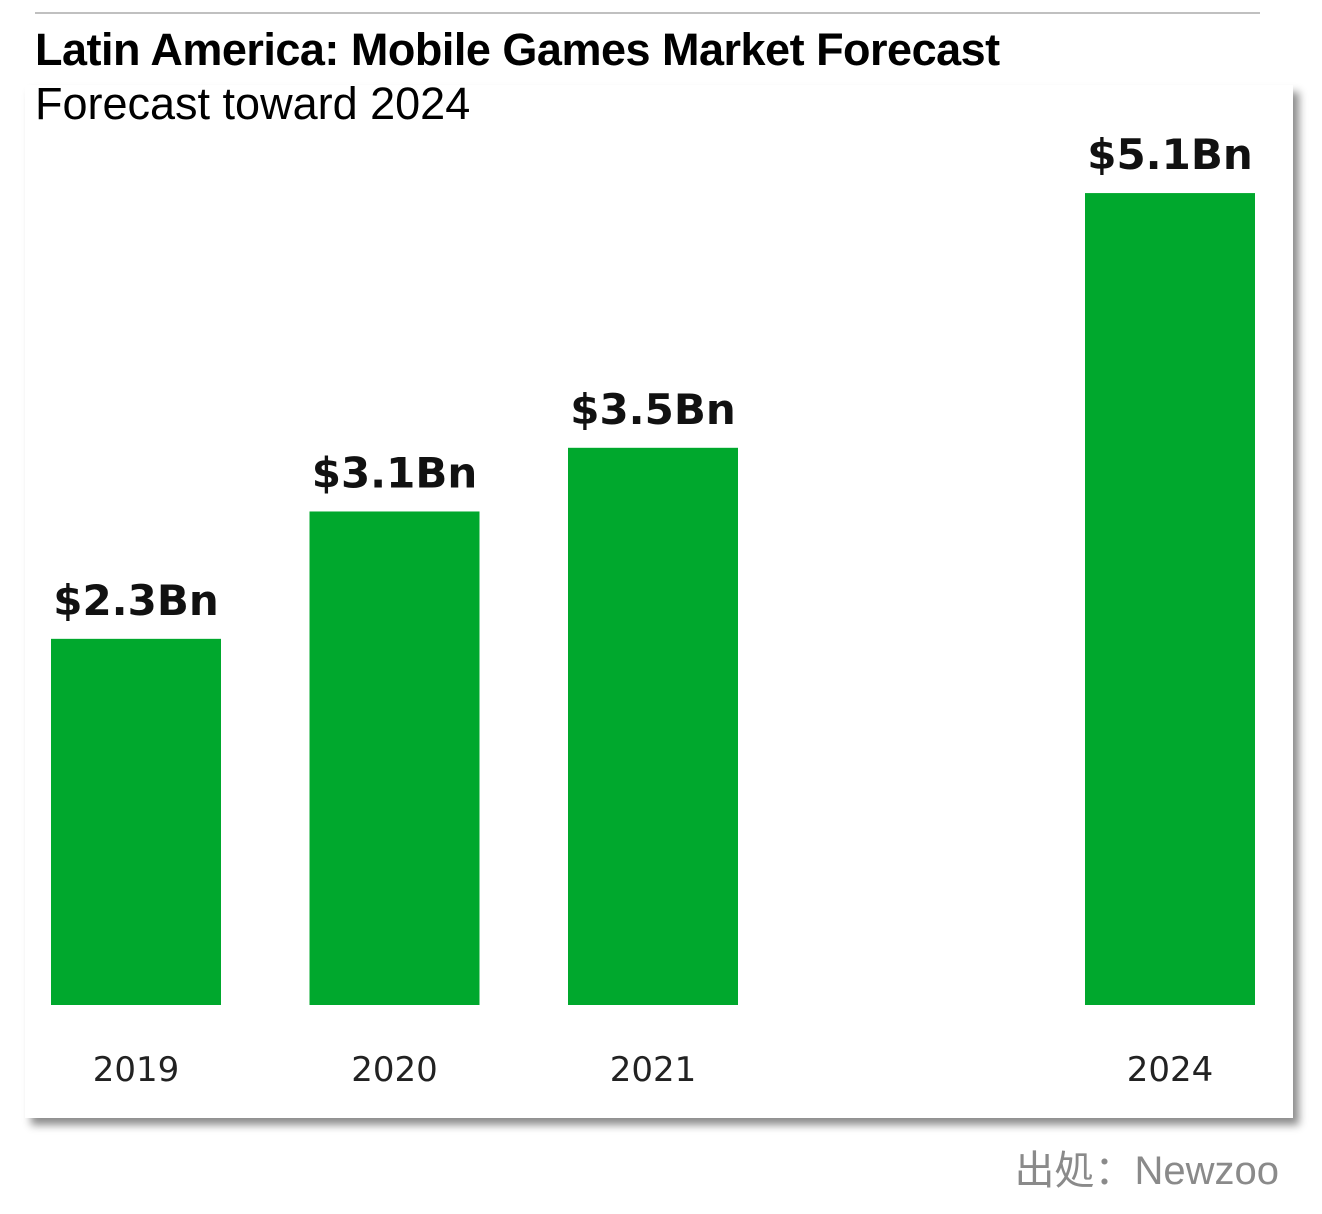 This screenshot has width=1322, height=1214. What do you see at coordinates (253, 103) in the screenshot?
I see `chart-subtitle: Forecast toward 2024` at bounding box center [253, 103].